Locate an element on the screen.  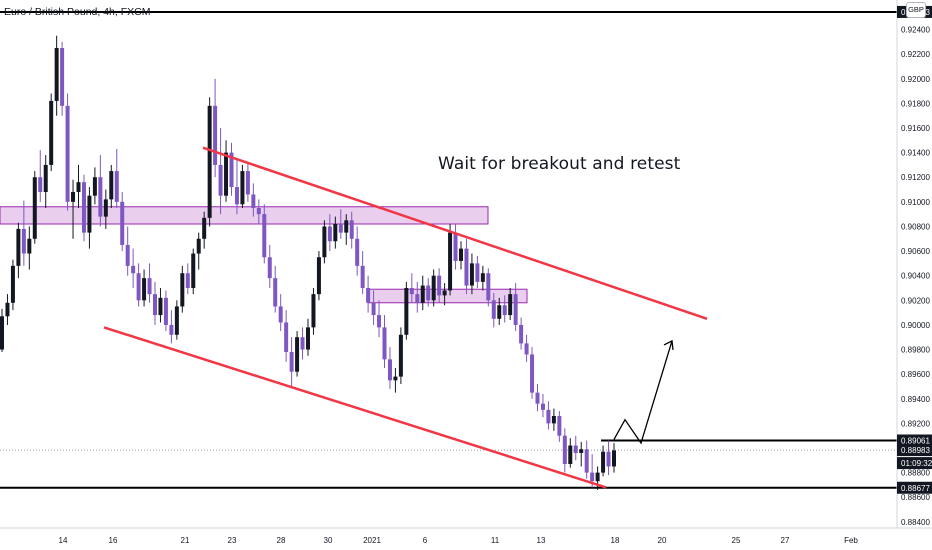
price-tick-label: 0.89200 is located at coordinates (915, 423).